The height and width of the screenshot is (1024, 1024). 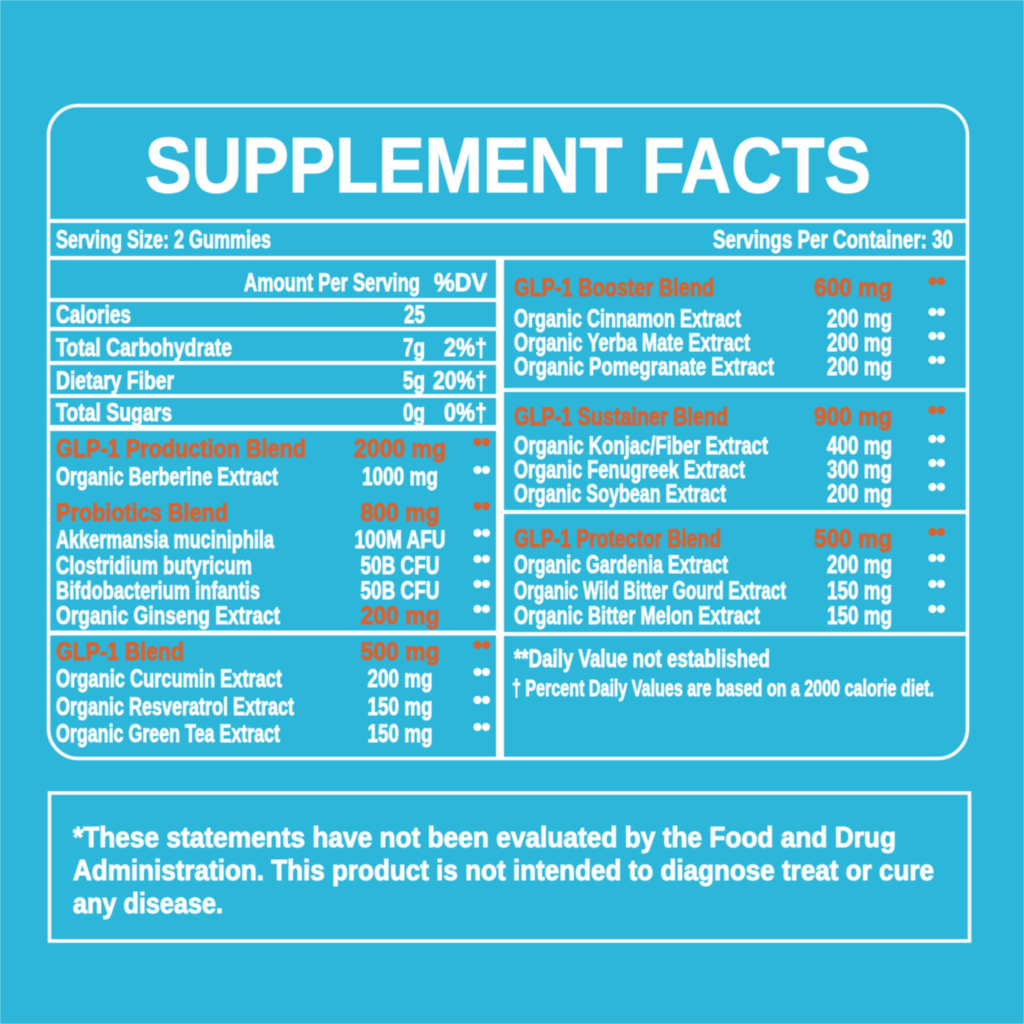 I want to click on svg-text: %DV, so click(x=460, y=283).